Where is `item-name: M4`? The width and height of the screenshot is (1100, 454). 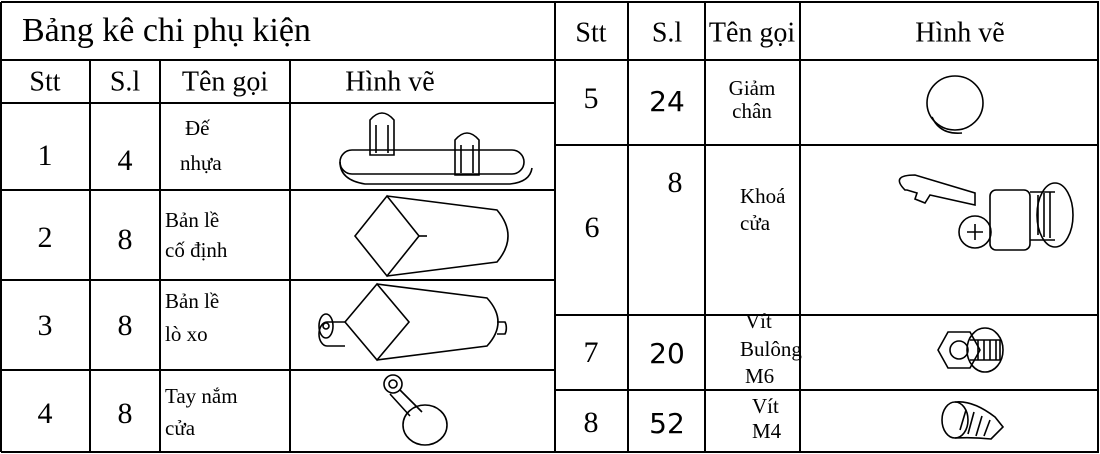
item-name: M4 is located at coordinates (767, 431).